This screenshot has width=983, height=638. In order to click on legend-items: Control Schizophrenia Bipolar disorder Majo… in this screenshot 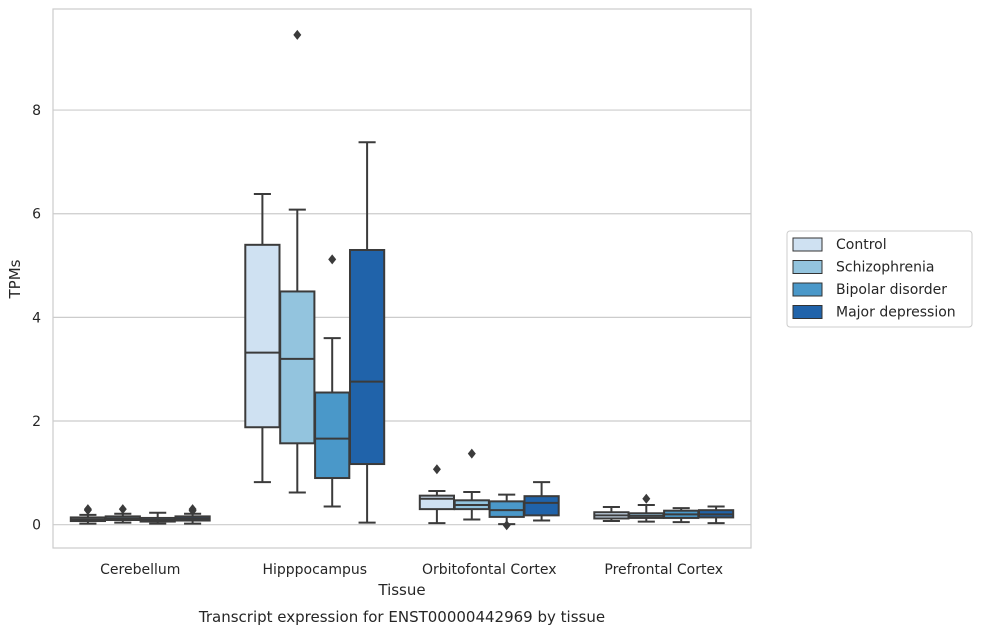, I will do `click(874, 279)`.